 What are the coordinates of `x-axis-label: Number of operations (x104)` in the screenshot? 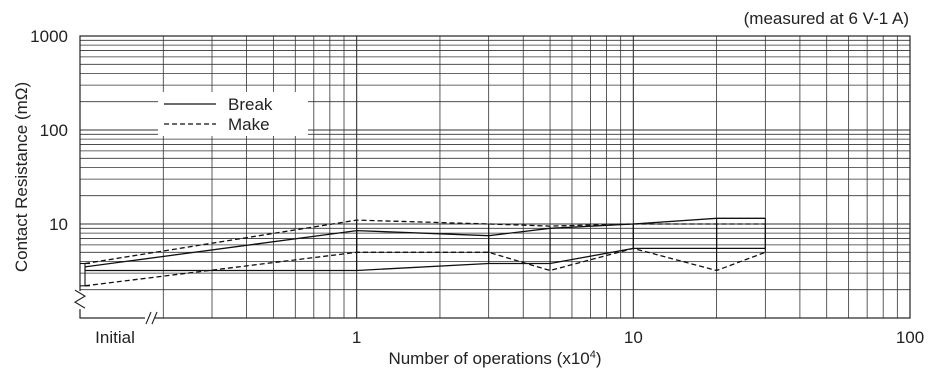 It's located at (494, 358).